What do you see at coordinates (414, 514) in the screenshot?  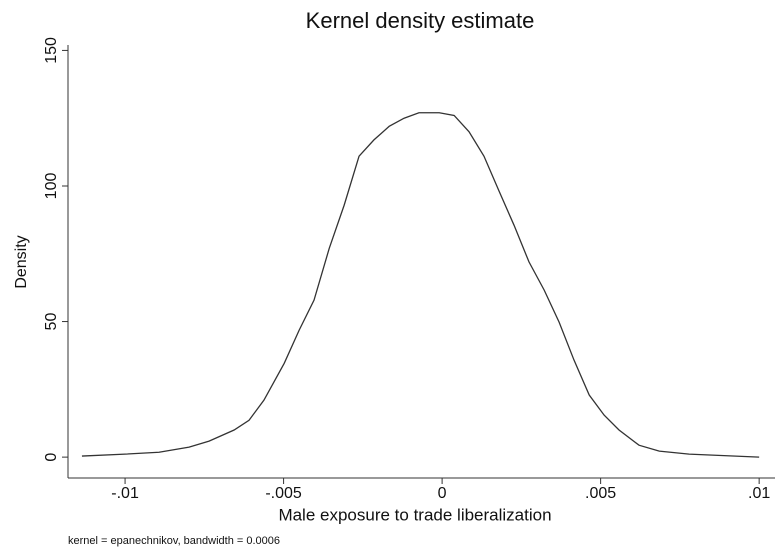 I see `x-axis-label: Male exposure to trade liberalization` at bounding box center [414, 514].